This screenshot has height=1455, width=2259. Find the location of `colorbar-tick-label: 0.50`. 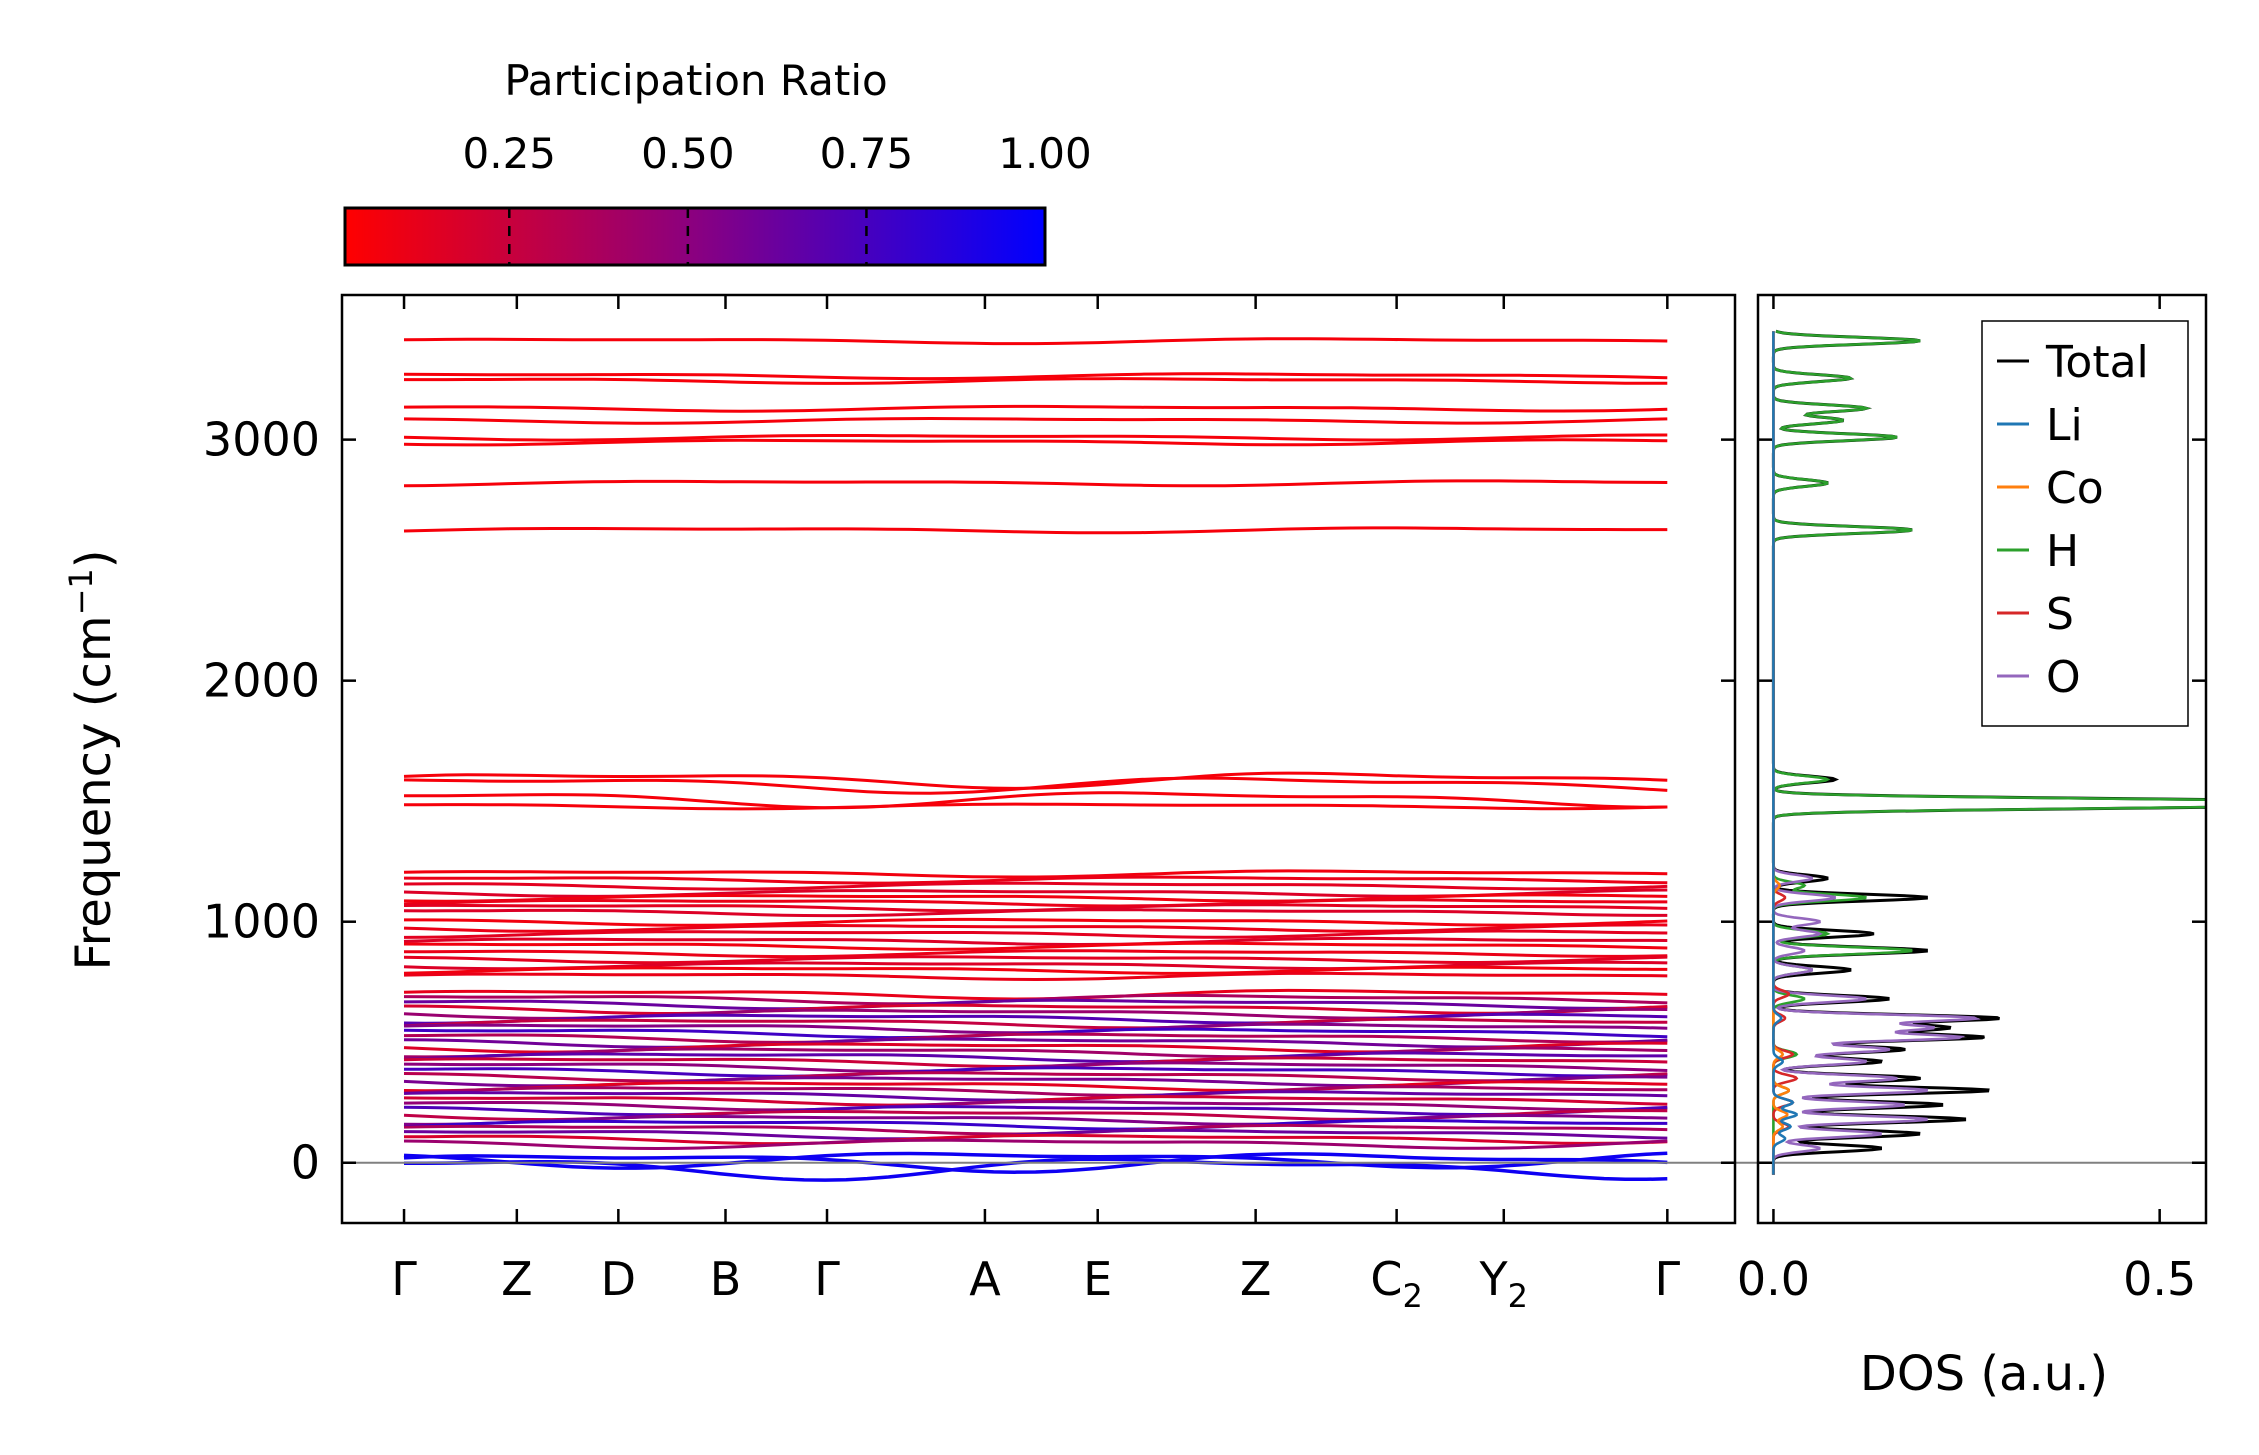

colorbar-tick-label: 0.50 is located at coordinates (688, 153).